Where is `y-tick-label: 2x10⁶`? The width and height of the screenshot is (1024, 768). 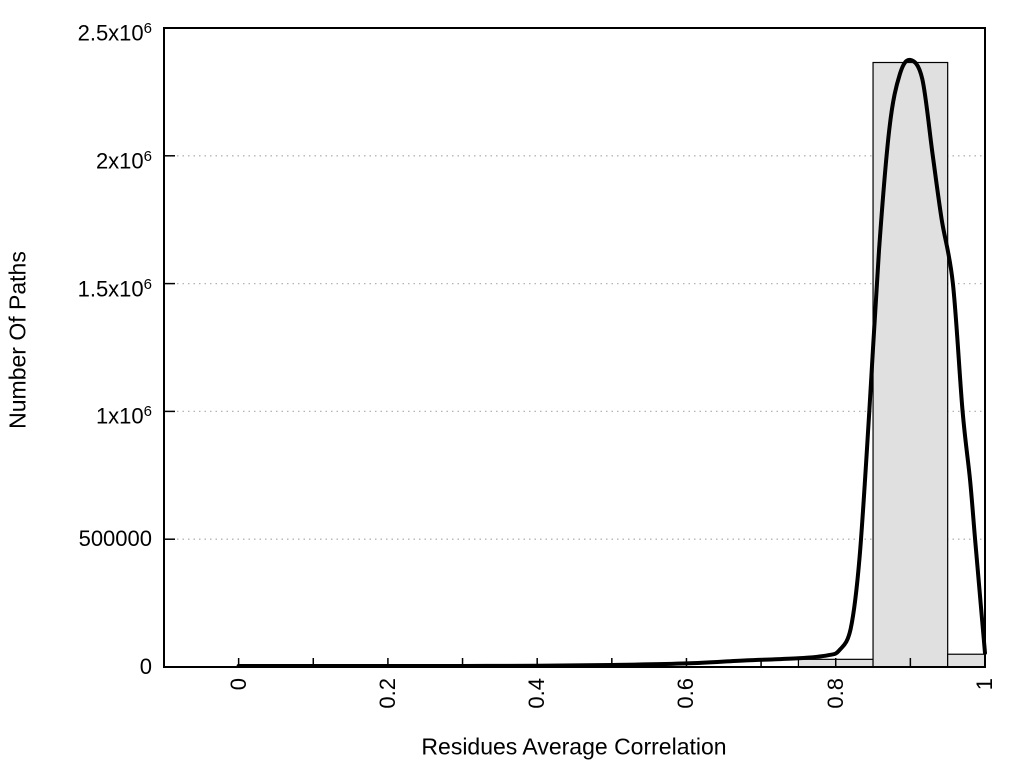
y-tick-label: 2x10⁶ is located at coordinates (123, 160).